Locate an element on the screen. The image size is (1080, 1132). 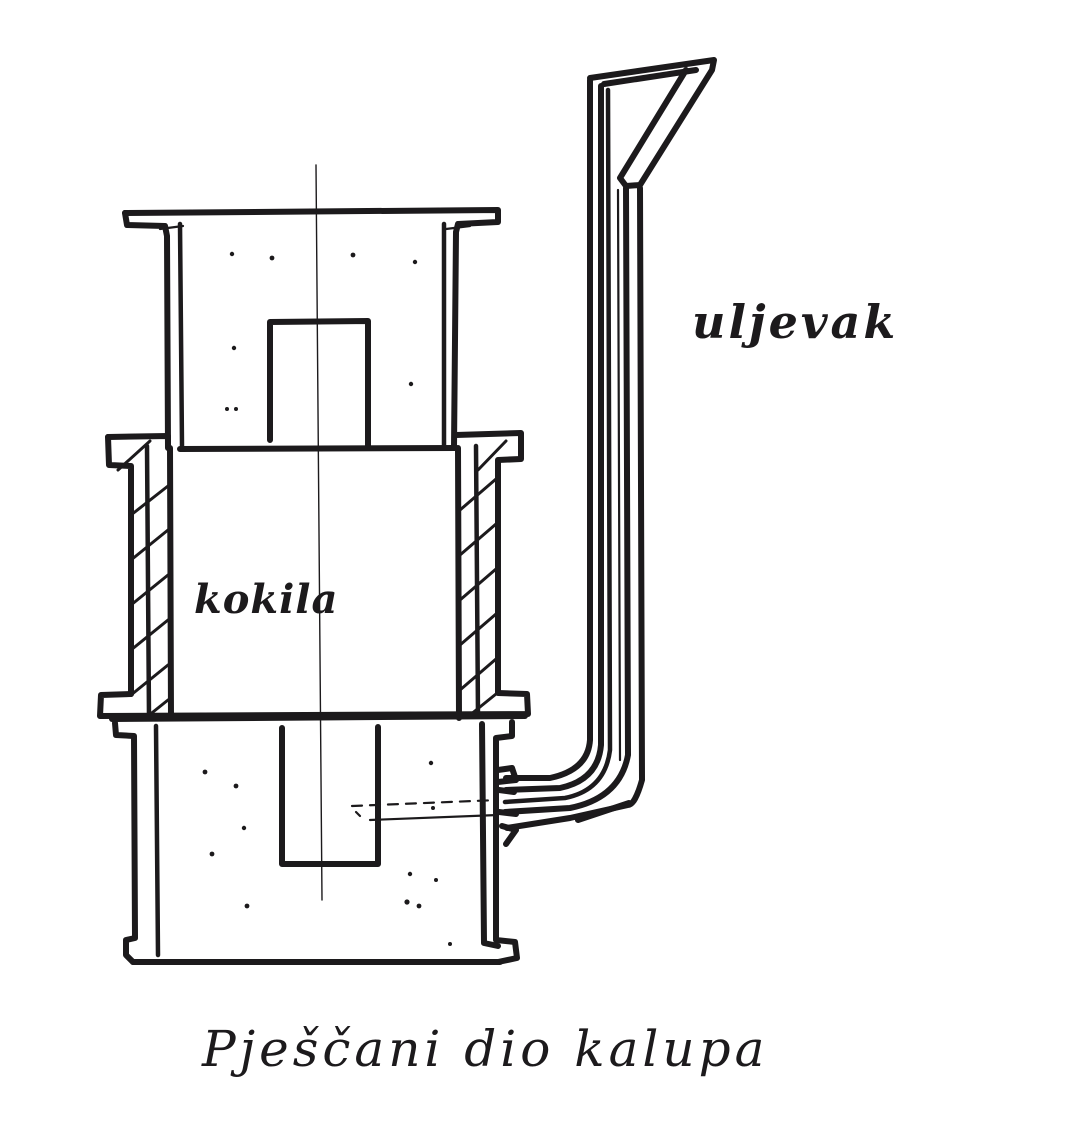
bottom-core is located at coordinates (330, 795).